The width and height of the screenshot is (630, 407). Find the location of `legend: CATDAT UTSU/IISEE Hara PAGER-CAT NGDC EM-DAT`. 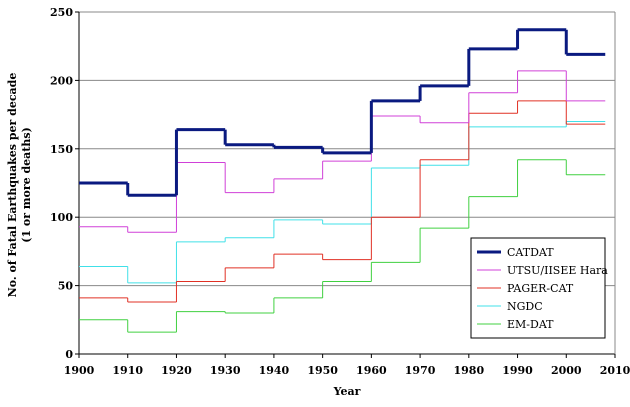

legend: CATDAT UTSU/IISEE Hara PAGER-CAT NGDC EM-DAT is located at coordinates (539, 288).